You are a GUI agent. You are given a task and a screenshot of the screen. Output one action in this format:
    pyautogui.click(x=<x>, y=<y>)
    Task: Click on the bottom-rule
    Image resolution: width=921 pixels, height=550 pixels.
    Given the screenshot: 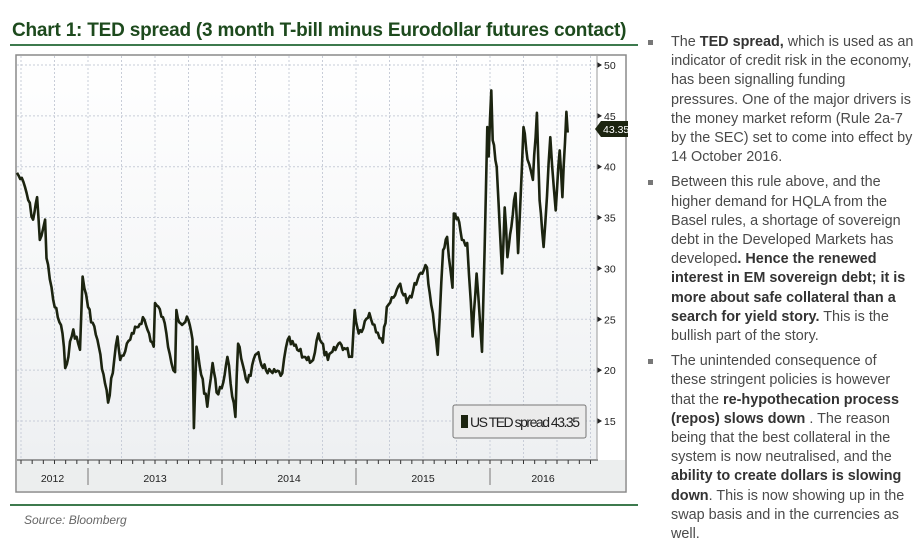 What is the action you would take?
    pyautogui.click(x=324, y=505)
    